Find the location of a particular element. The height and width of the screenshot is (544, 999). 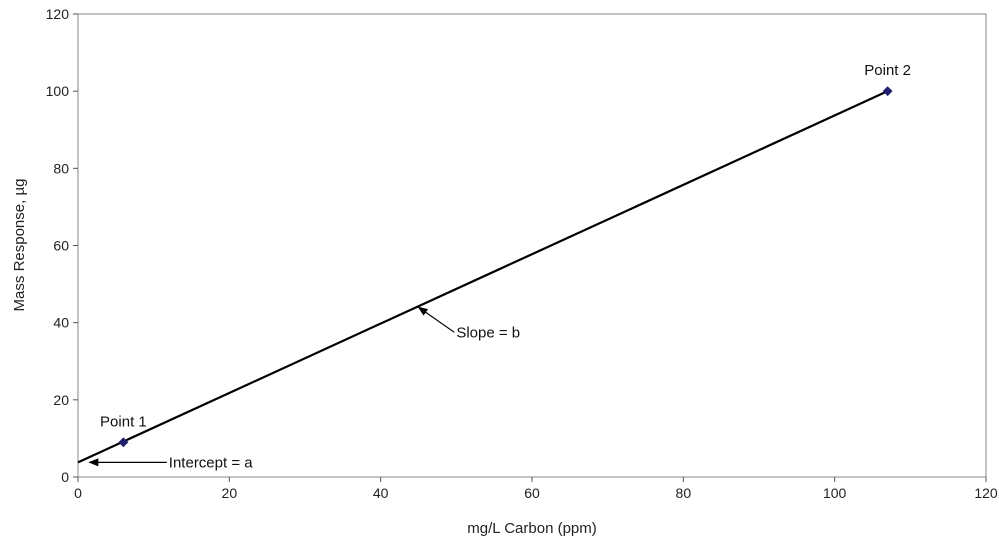

y-tick-label: 20 is located at coordinates (61, 400).